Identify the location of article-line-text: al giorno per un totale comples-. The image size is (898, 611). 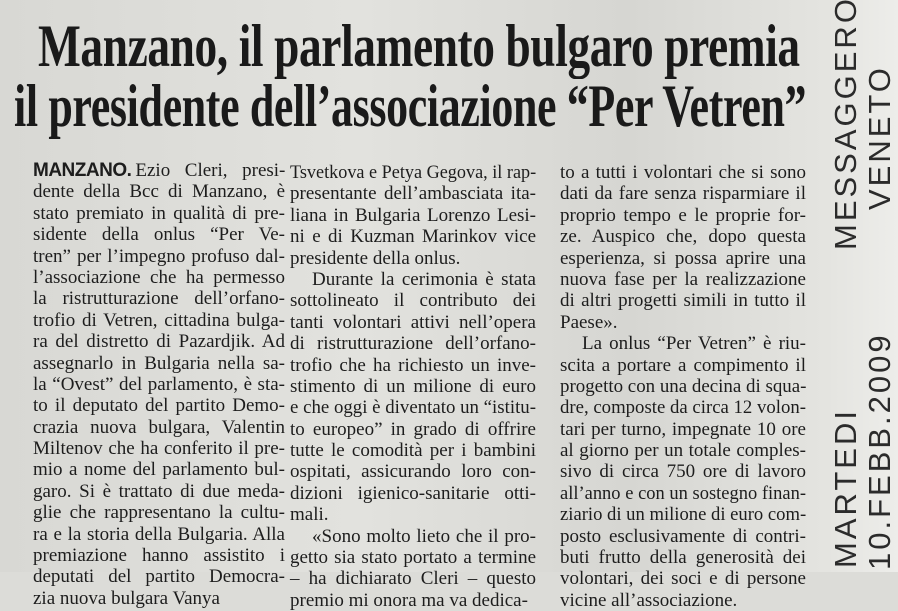
(683, 451).